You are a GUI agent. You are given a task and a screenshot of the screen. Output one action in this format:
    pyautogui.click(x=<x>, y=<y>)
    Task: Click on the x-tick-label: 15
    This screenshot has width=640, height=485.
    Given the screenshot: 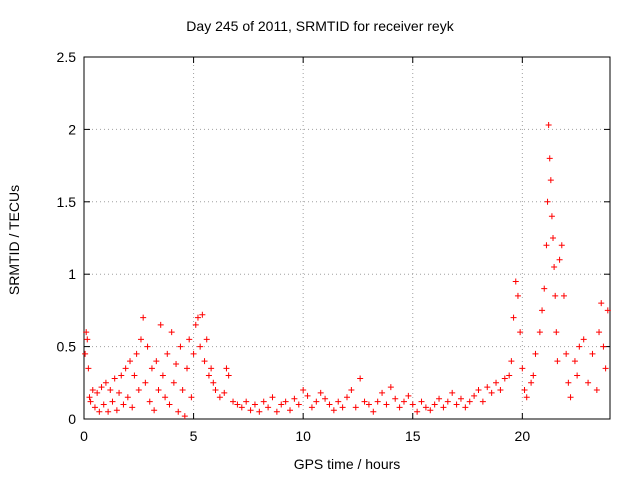 What is the action you would take?
    pyautogui.click(x=413, y=436)
    